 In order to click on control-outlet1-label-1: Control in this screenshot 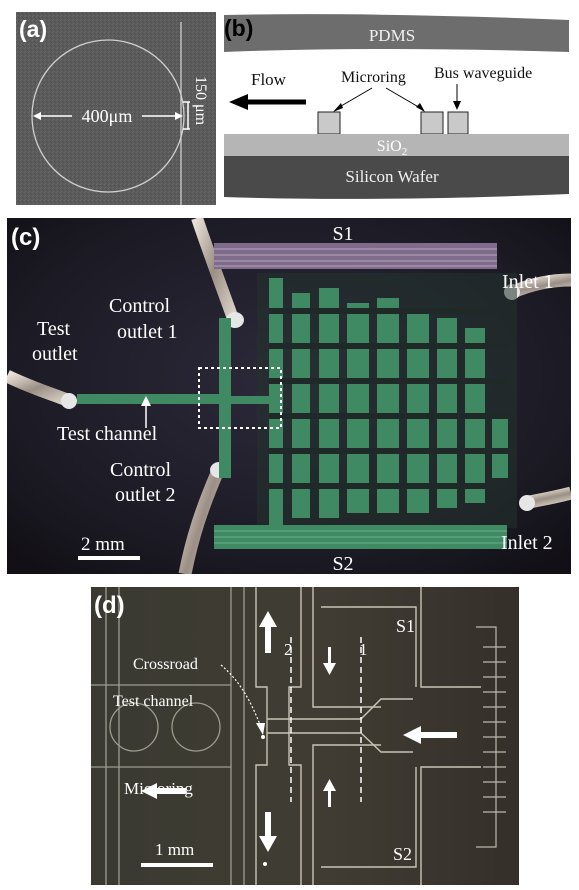, I will do `click(140, 306)`.